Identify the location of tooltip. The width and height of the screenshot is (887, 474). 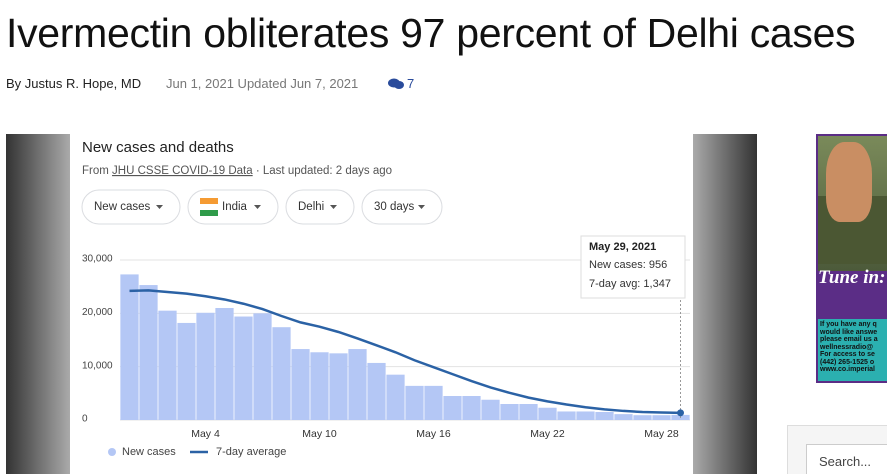
(633, 267).